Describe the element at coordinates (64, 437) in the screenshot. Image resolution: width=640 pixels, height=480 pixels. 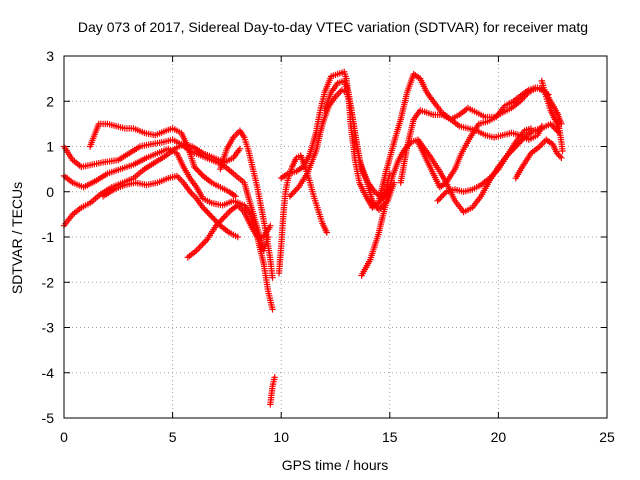
I see `x-tick-label: 0` at that location.